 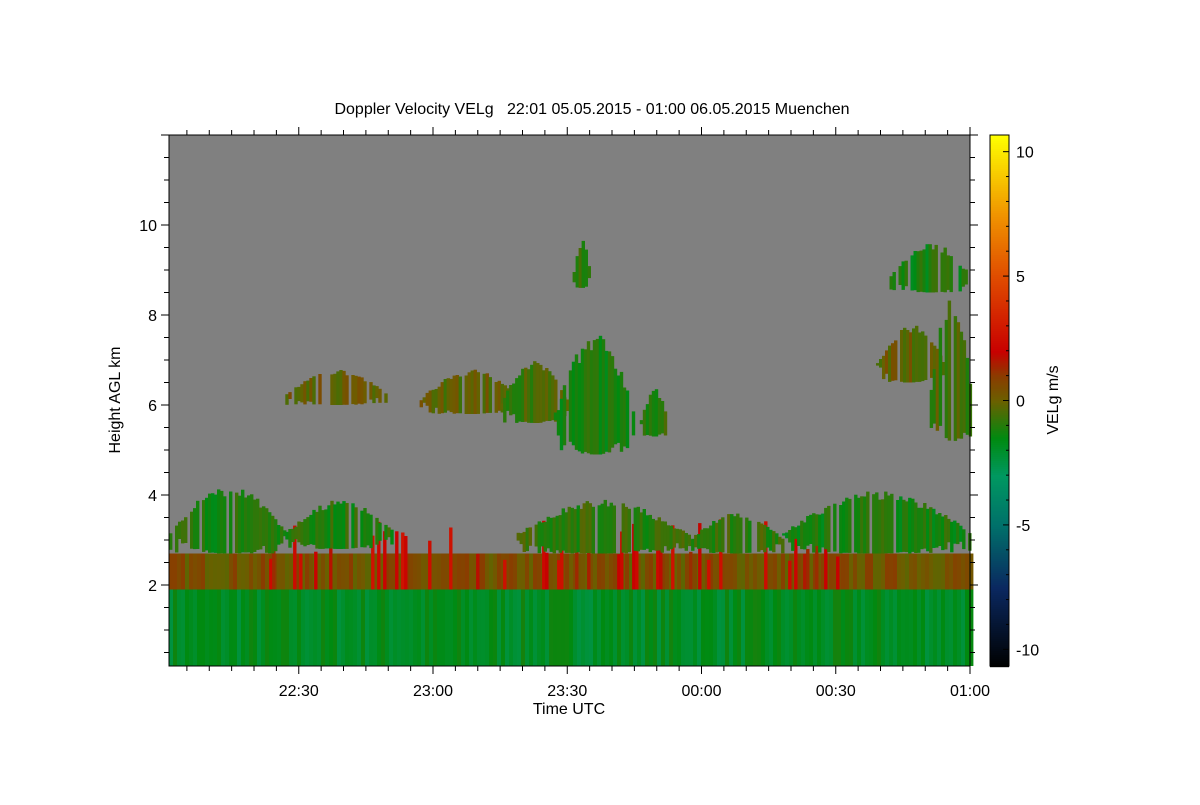 What do you see at coordinates (836, 691) in the screenshot?
I see `x-tick-label: 00:30` at bounding box center [836, 691].